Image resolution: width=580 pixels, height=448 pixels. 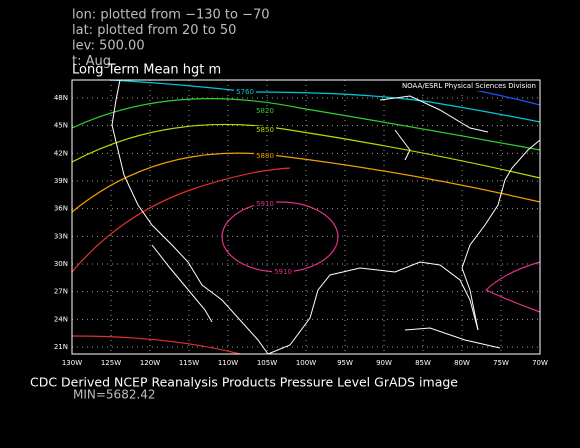 I want to click on contour-label: 5850, so click(x=265, y=130).